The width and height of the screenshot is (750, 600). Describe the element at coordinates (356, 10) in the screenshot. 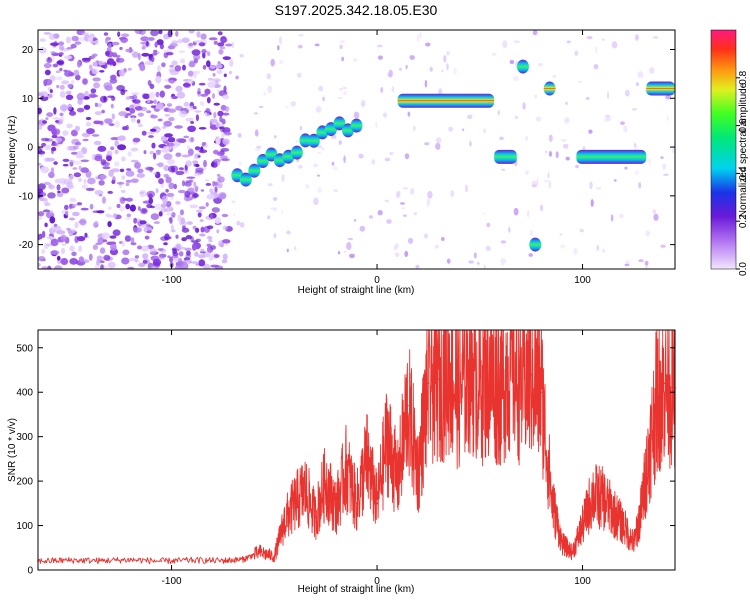

I see `figure-title: S197.2025.342.18.05.E30` at that location.